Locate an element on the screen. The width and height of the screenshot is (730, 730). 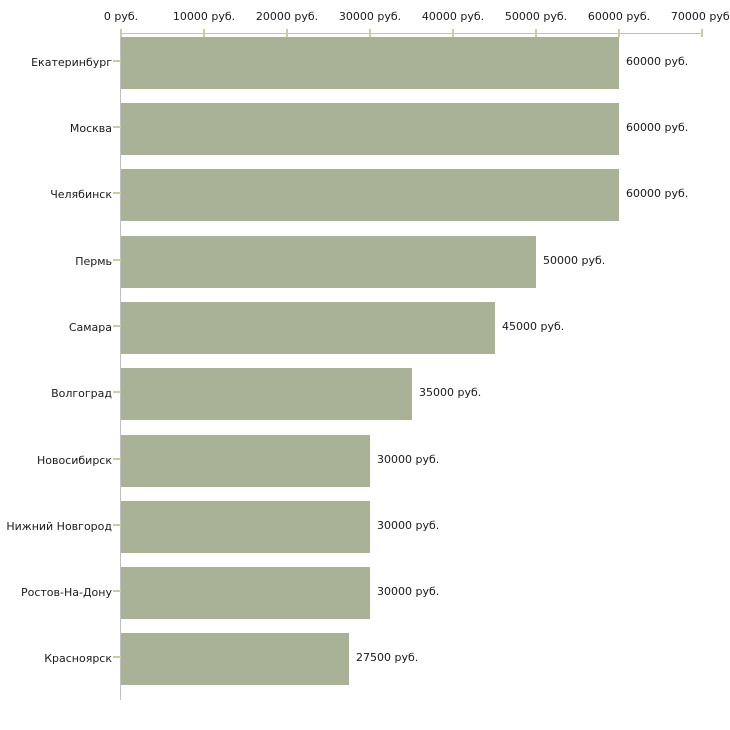
category-label: Екатеринбург is located at coordinates (71, 62).